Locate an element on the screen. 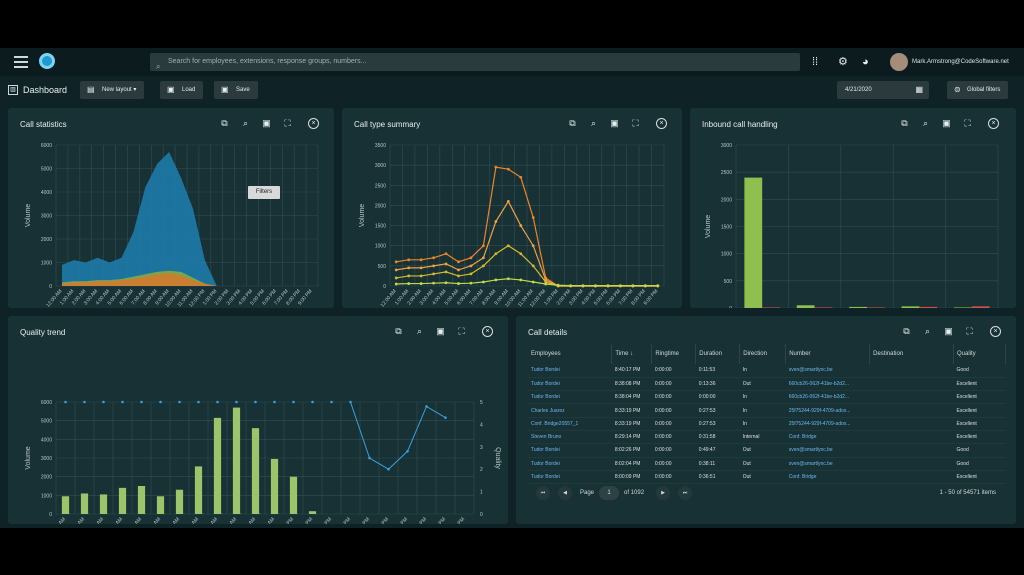 The height and width of the screenshot is (575, 1024). new-layout-button: ▤ New layout ▾ is located at coordinates (112, 90).